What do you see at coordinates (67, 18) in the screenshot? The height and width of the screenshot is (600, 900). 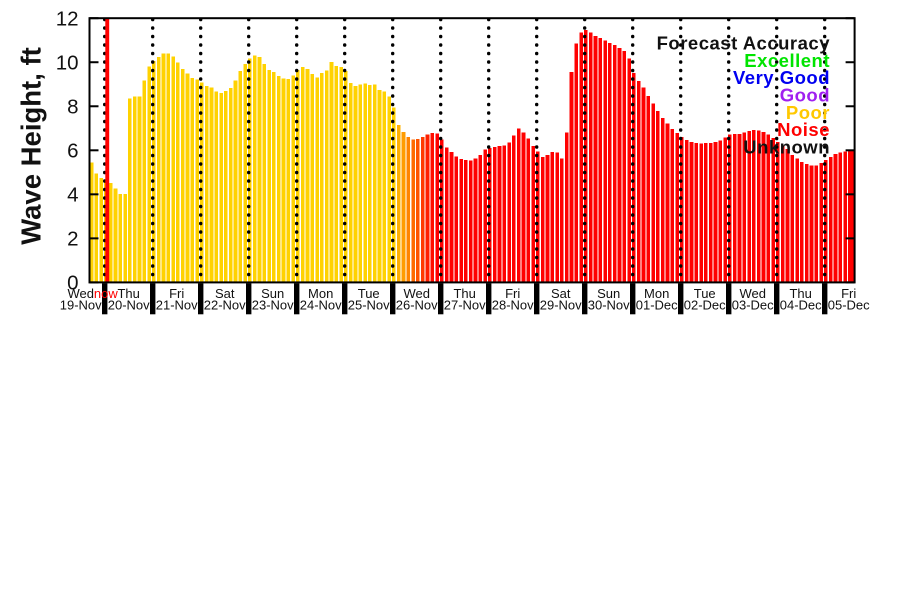 I see `svg-text: 12` at bounding box center [67, 18].